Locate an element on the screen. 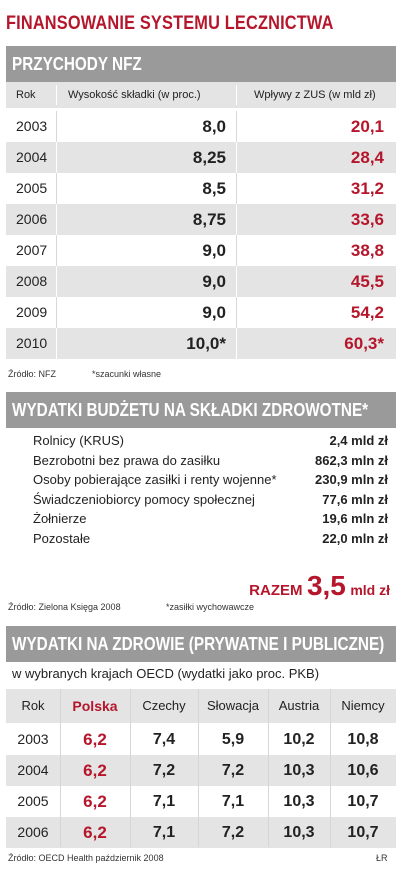  table-row: 2003 8,0 20,1 is located at coordinates (201, 126).